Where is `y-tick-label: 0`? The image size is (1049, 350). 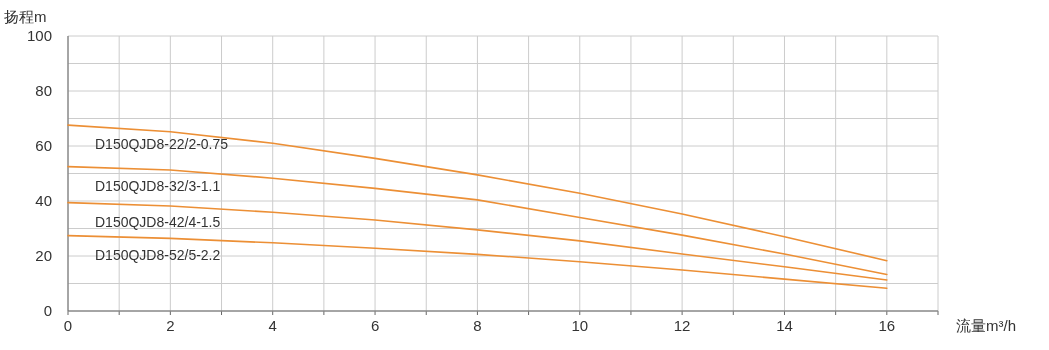
y-tick-label: 0 is located at coordinates (47, 310).